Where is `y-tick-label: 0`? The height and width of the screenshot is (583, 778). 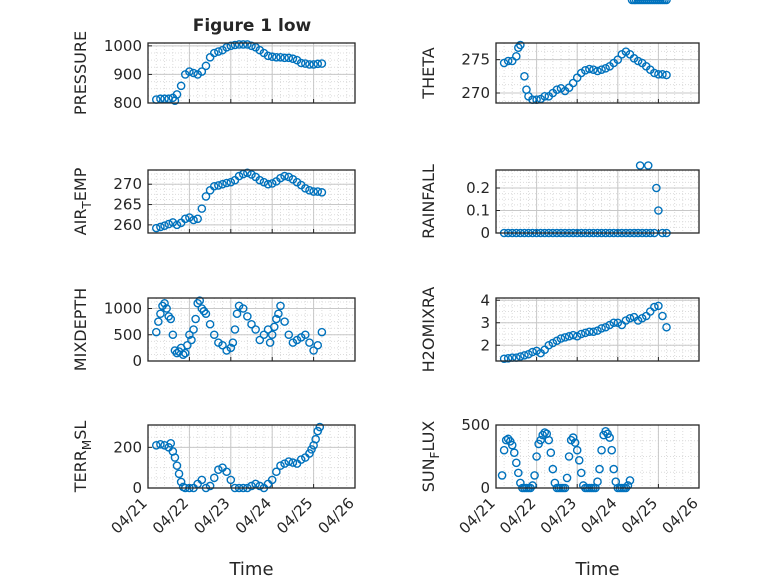
y-tick-label: 0 is located at coordinates (137, 488).